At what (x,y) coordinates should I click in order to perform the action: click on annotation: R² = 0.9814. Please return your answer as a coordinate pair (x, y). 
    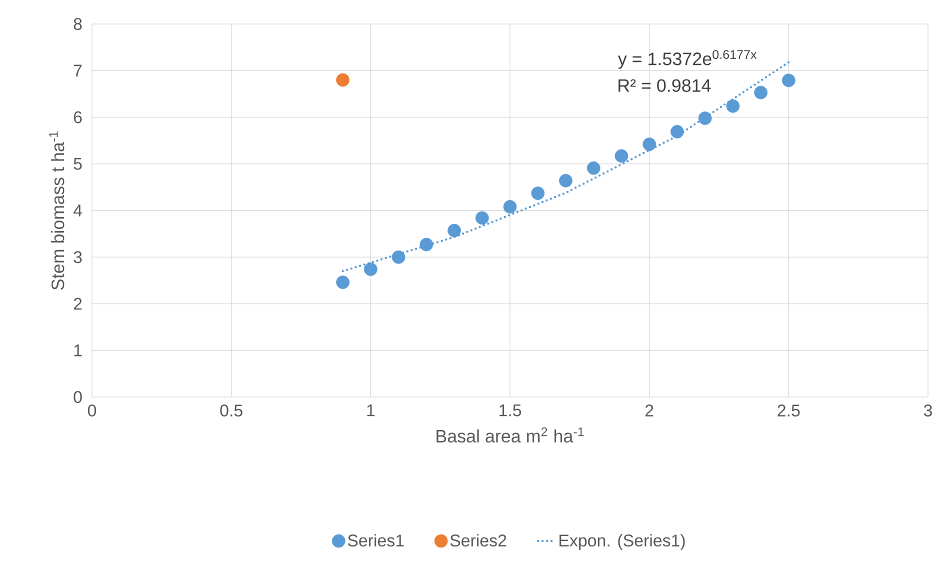
    Looking at the image, I should click on (664, 85).